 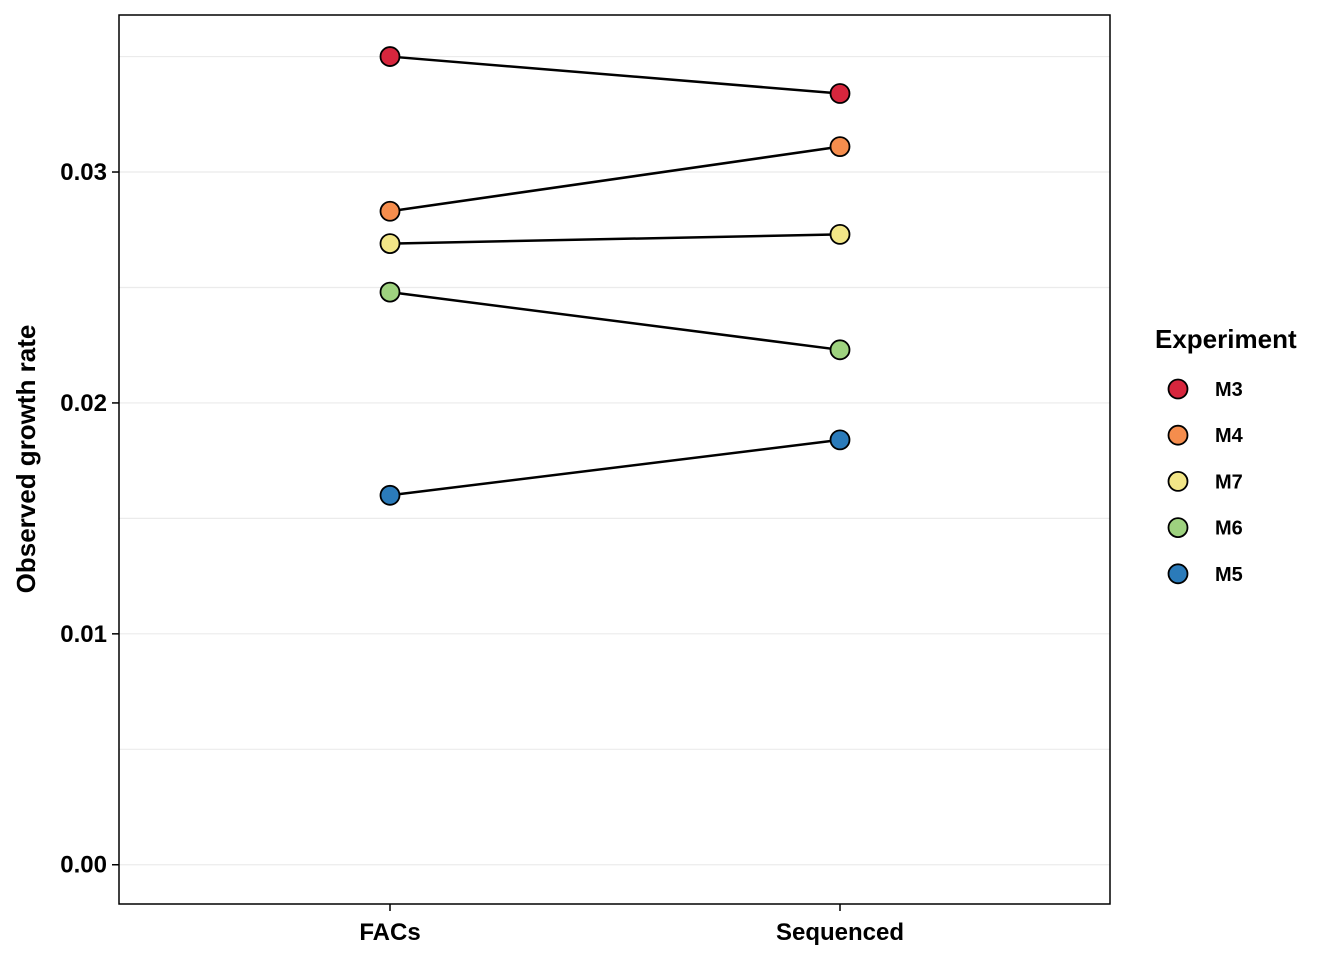 What do you see at coordinates (390, 56) in the screenshot?
I see `point-m3-facs` at bounding box center [390, 56].